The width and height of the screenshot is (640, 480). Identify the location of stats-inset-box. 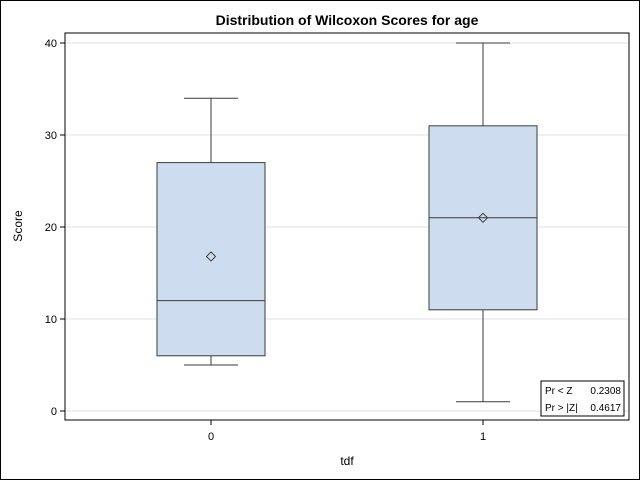
(582, 398).